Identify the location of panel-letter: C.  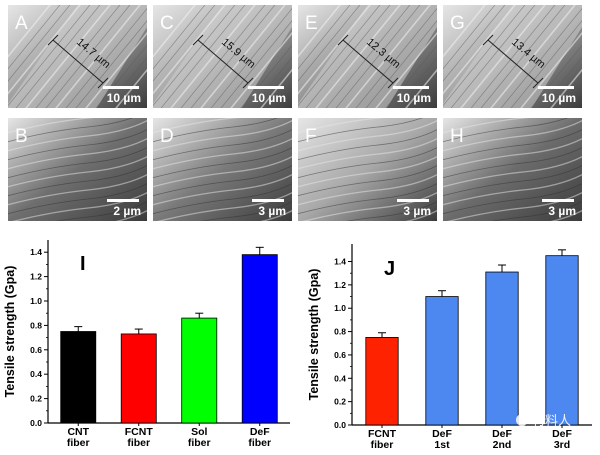
(167, 23).